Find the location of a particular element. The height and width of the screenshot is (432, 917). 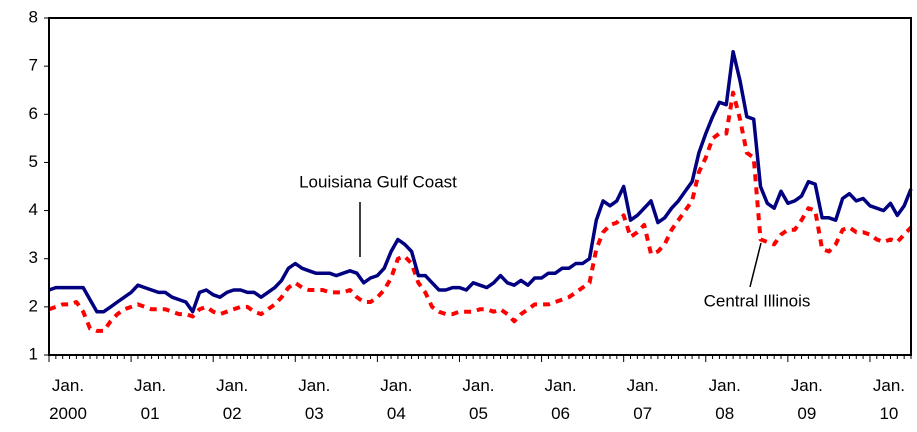

x-tick-label: Jan. 04 is located at coordinates (396, 399).